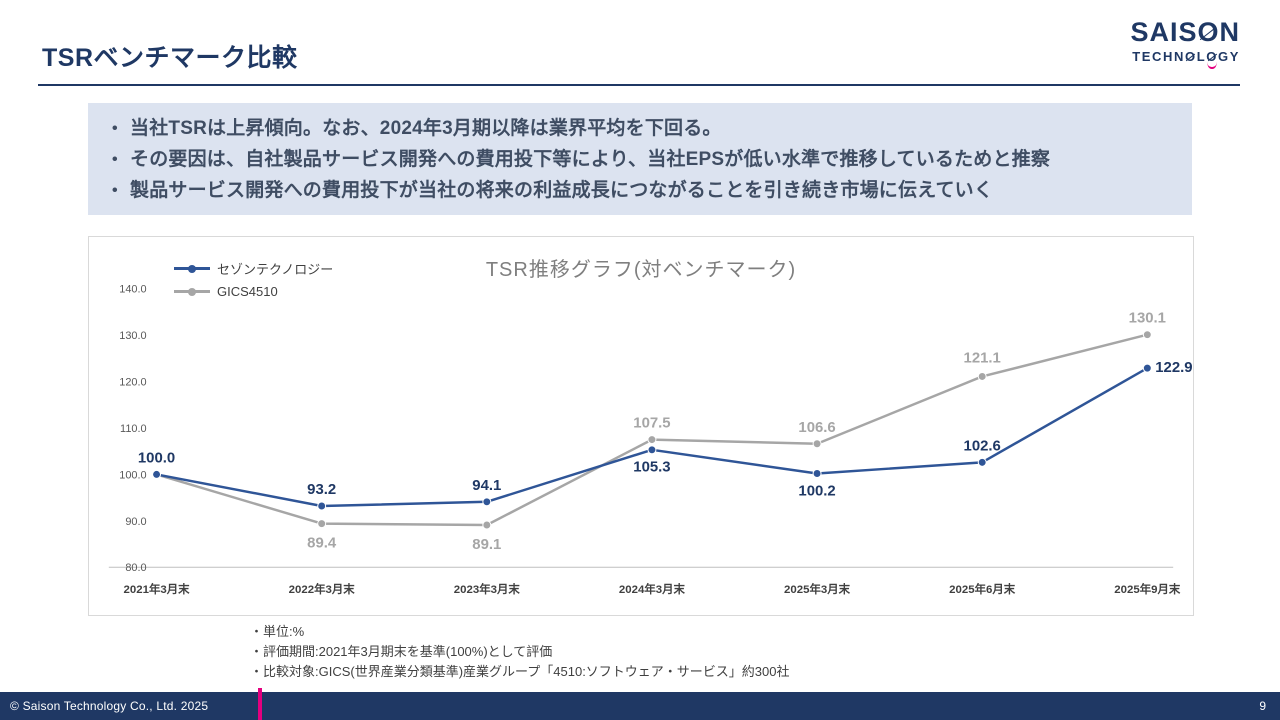 This screenshot has height=720, width=1280. I want to click on svg-text: 2025年9月末, so click(1147, 589).